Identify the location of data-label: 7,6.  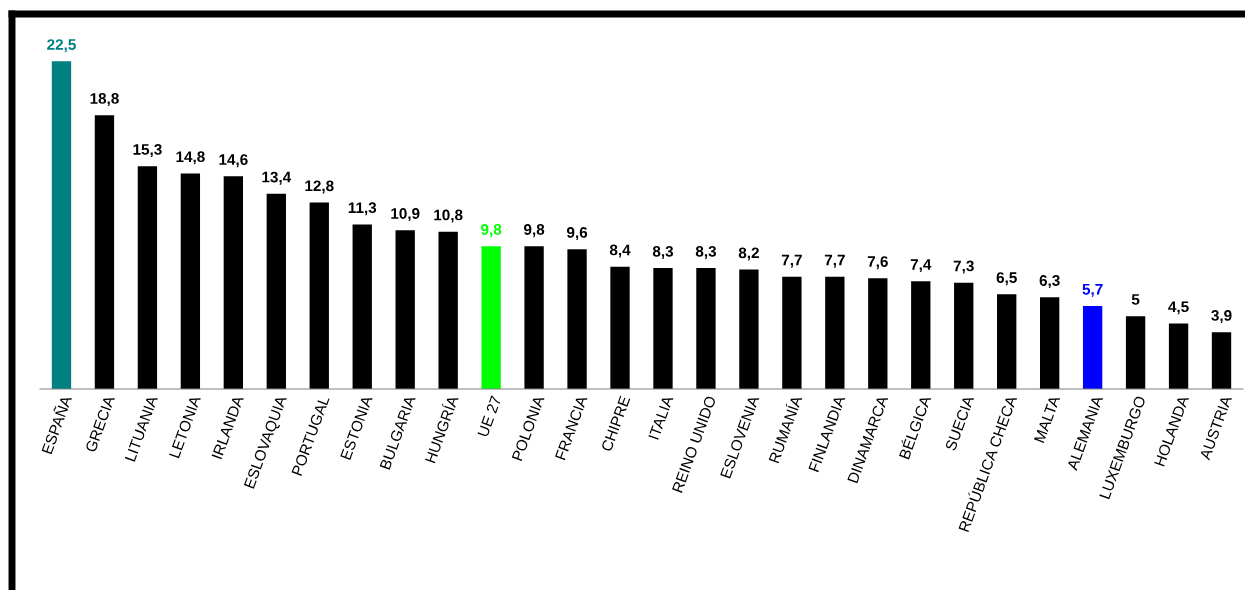
(877, 263).